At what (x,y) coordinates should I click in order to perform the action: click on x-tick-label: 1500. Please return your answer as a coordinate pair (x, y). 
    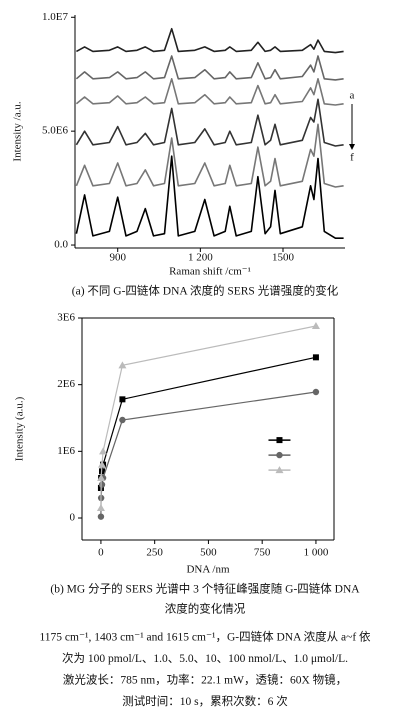
    Looking at the image, I should click on (283, 258).